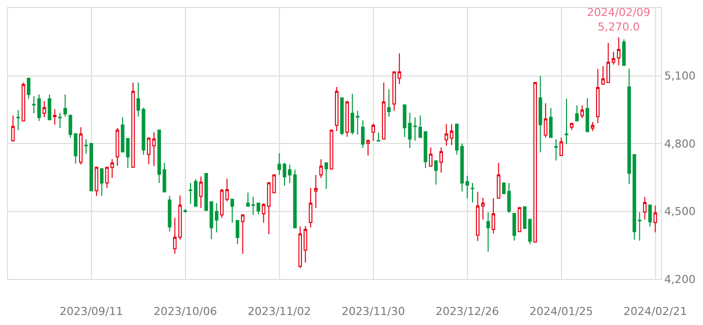 The image size is (703, 325). I want to click on x-tick-label: 2023/11/30, so click(373, 311).